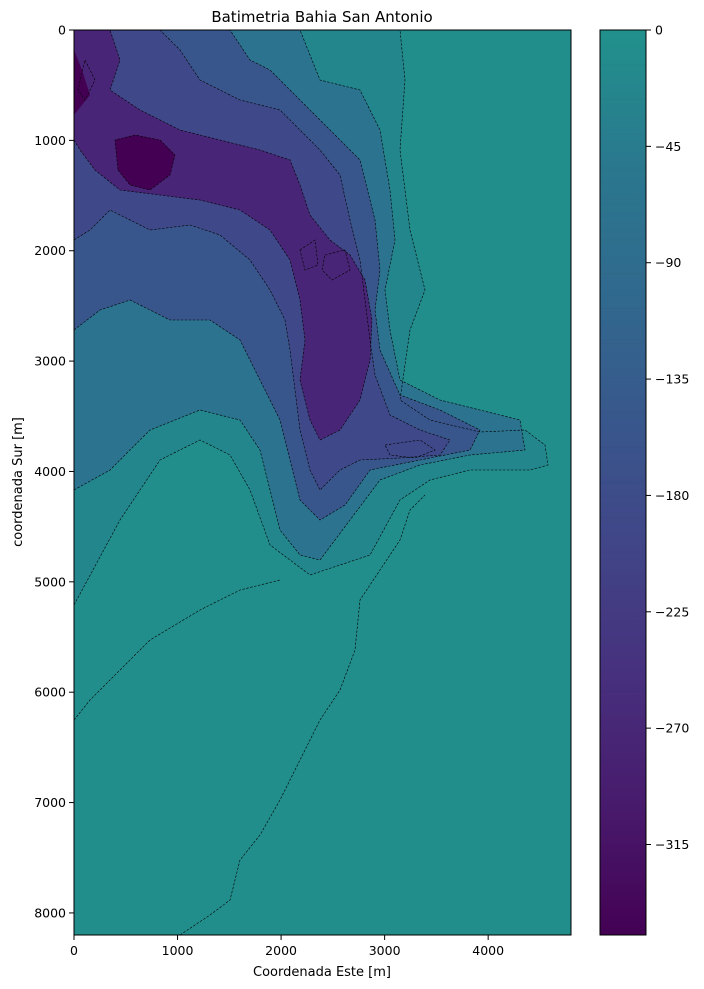 The width and height of the screenshot is (704, 989). What do you see at coordinates (668, 146) in the screenshot?
I see `colorbar-tick-label: −45` at bounding box center [668, 146].